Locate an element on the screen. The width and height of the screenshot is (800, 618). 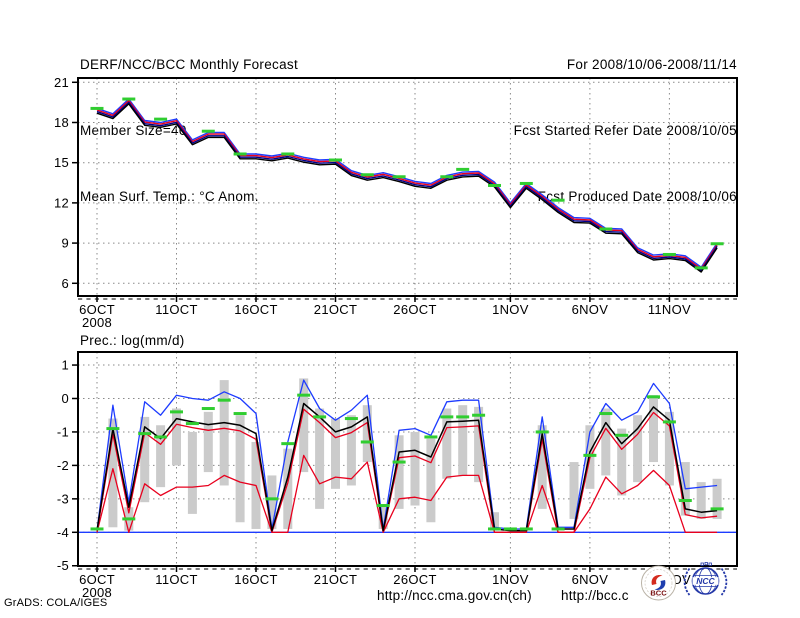
bcc-logo-inner-ring is located at coordinates (658, 583).